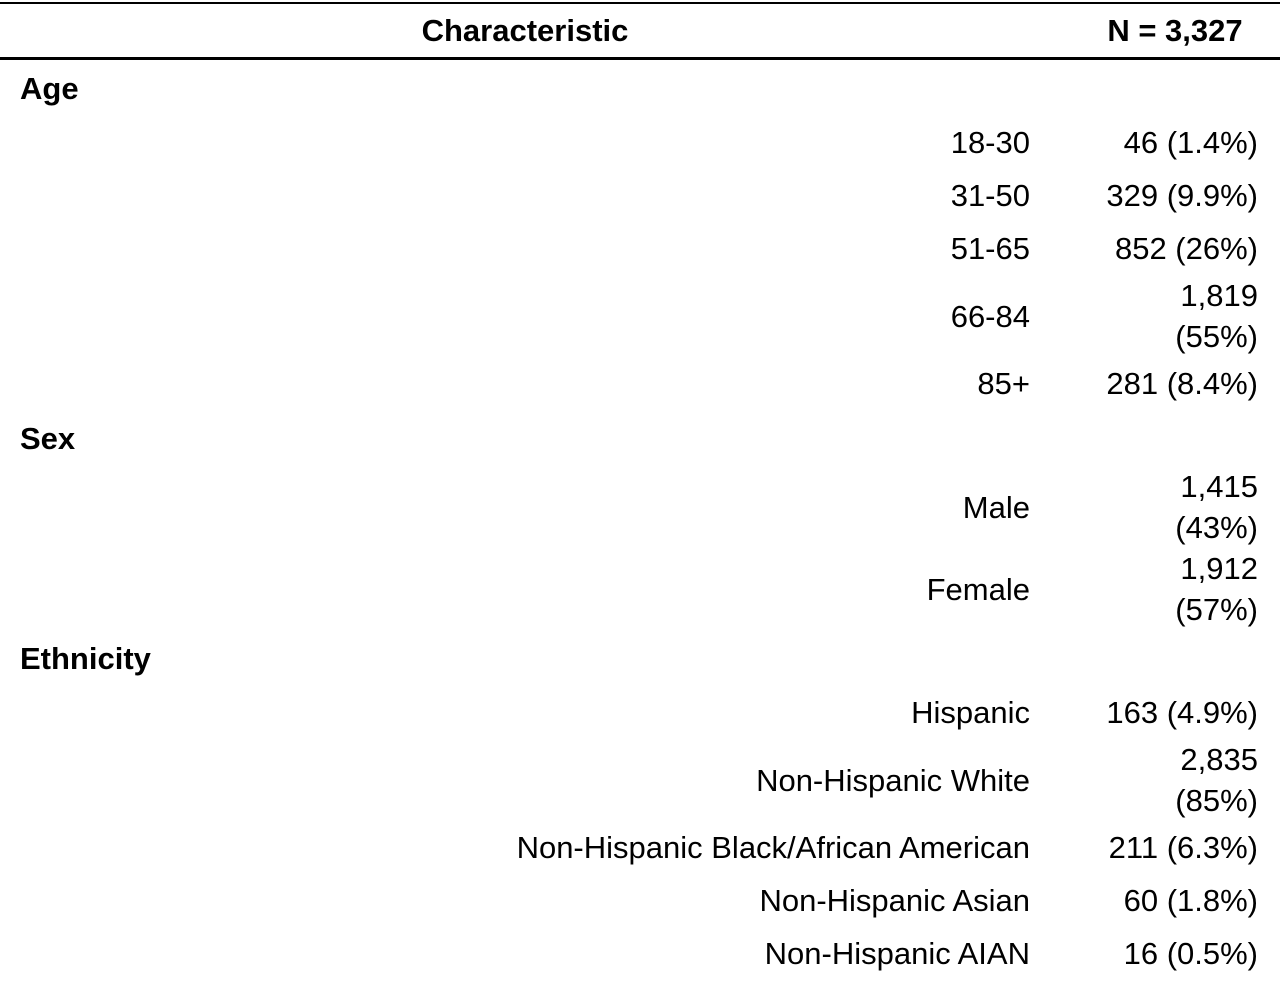 The image size is (1280, 982). I want to click on row-value: 16 (0.5%), so click(1190, 953).